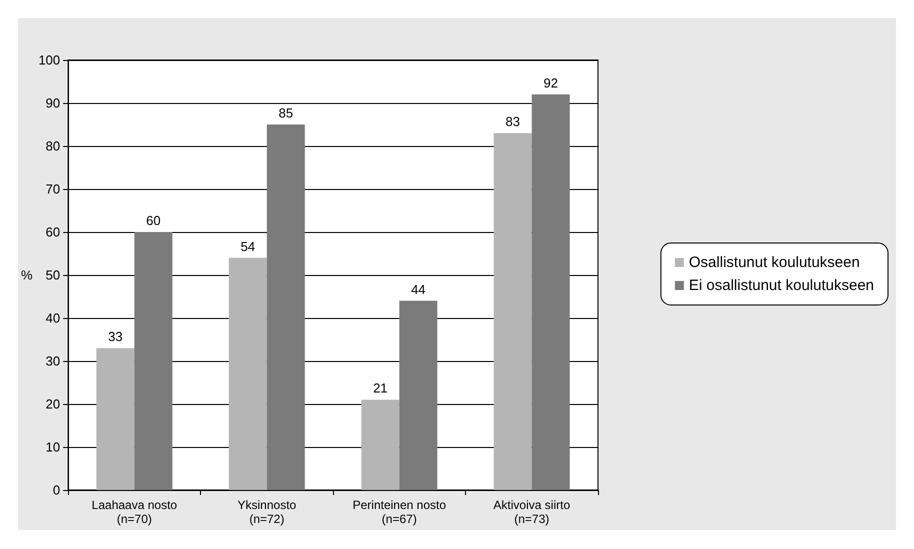 Image resolution: width=914 pixels, height=549 pixels. I want to click on y-tick-label: 0, so click(56, 490).